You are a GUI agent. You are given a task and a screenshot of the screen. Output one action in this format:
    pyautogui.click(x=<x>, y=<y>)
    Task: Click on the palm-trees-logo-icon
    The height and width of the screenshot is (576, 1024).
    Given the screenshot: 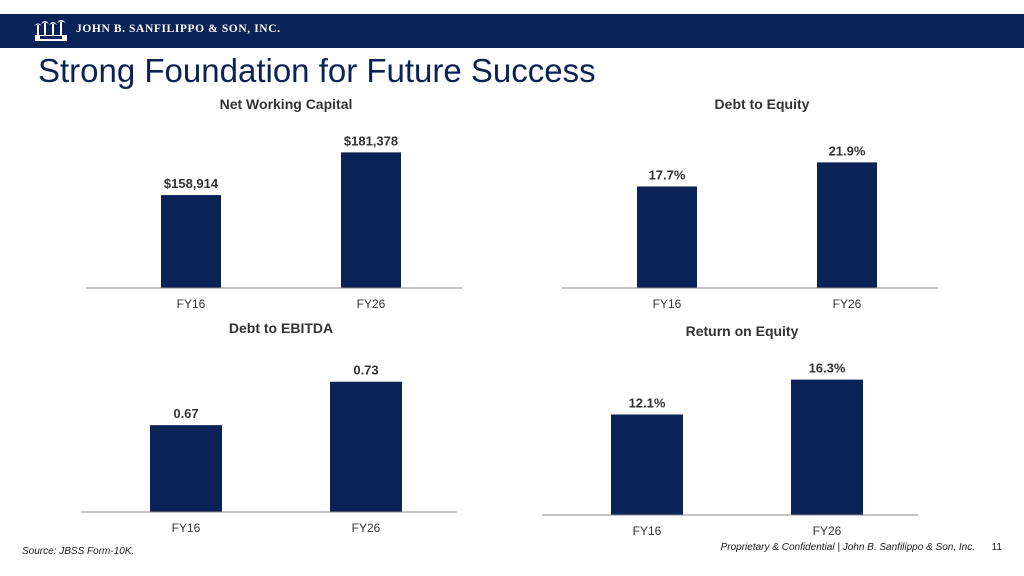 What is the action you would take?
    pyautogui.click(x=50, y=30)
    